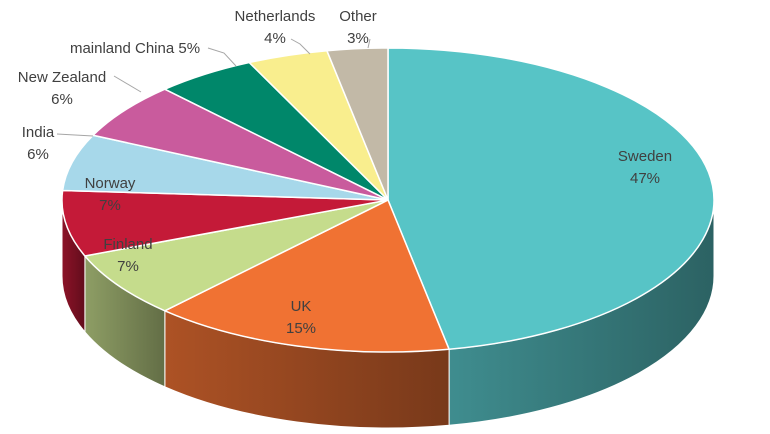 This screenshot has height=434, width=770. Describe the element at coordinates (301, 328) in the screenshot. I see `slice-value-uk: 15%` at that location.